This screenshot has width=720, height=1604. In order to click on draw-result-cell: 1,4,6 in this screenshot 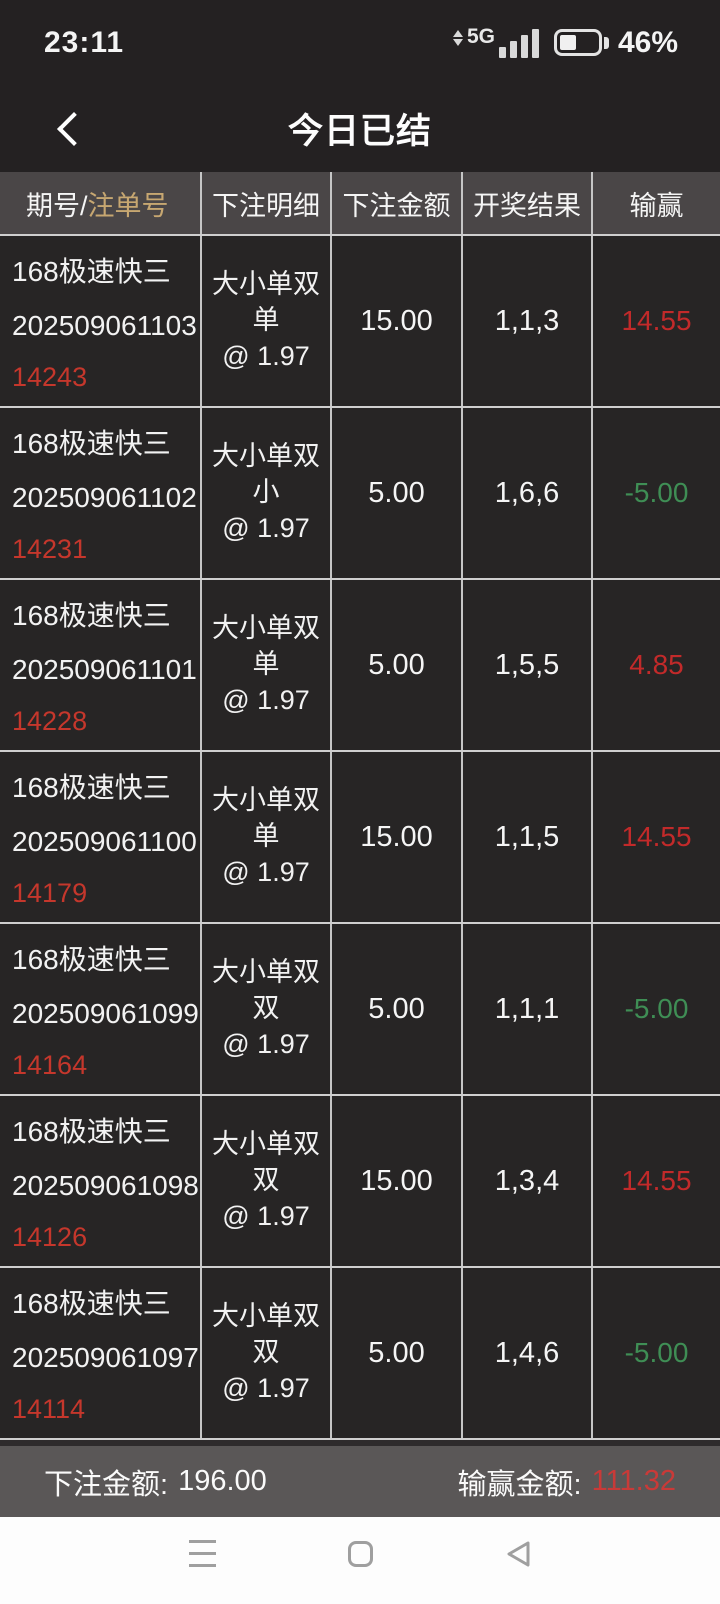, I will do `click(528, 1353)`.